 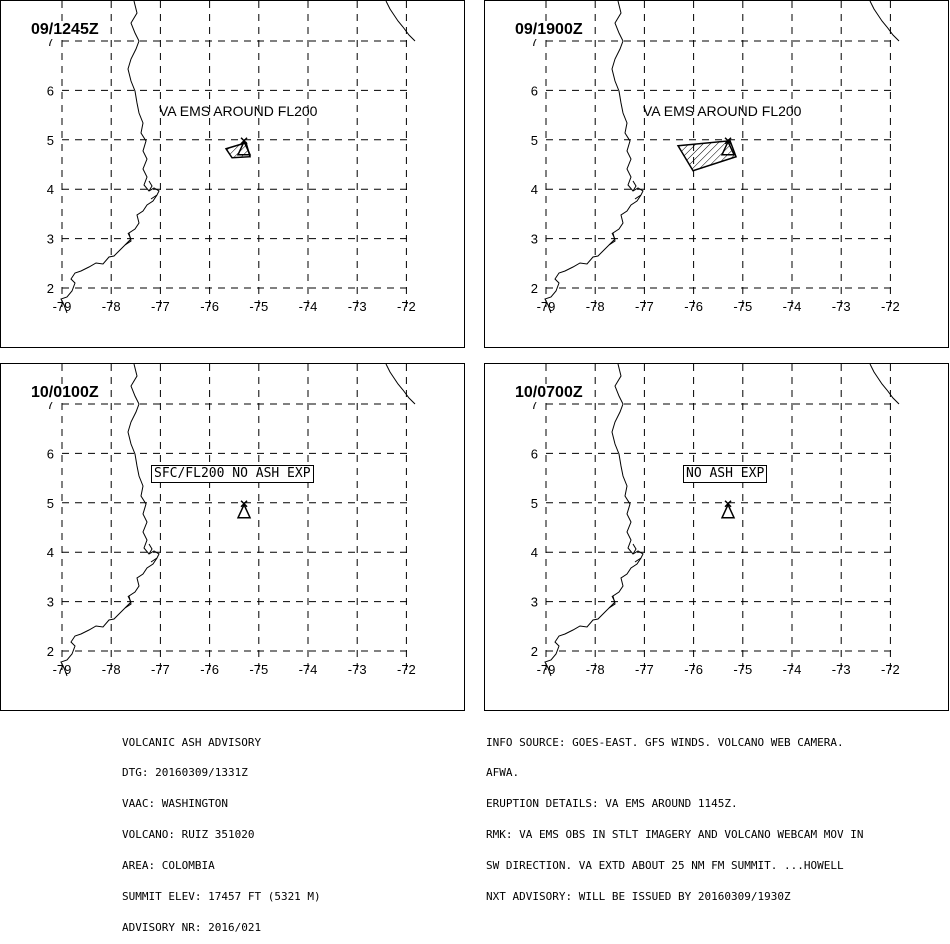 What do you see at coordinates (549, 393) in the screenshot?
I see `panel-time-label: 10/0700Z` at bounding box center [549, 393].